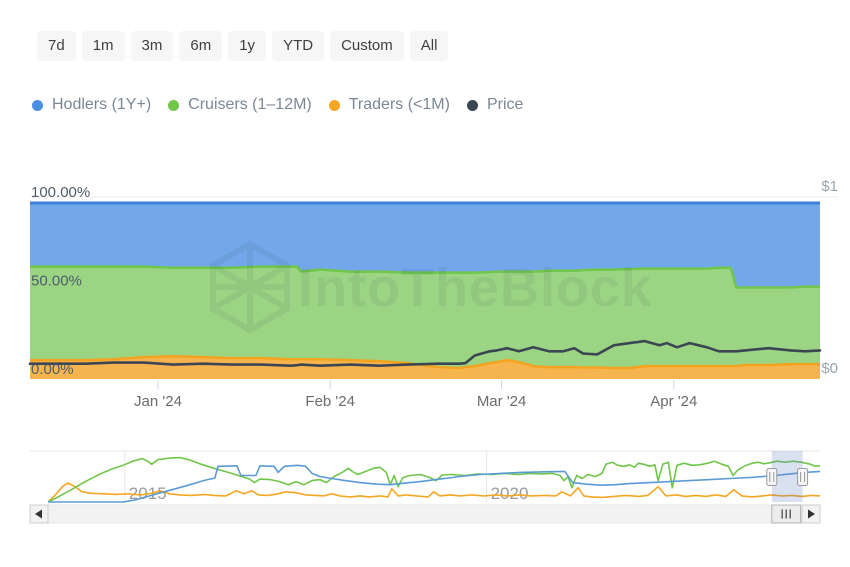  What do you see at coordinates (56, 46) in the screenshot?
I see `range-button-7d: 7d` at bounding box center [56, 46].